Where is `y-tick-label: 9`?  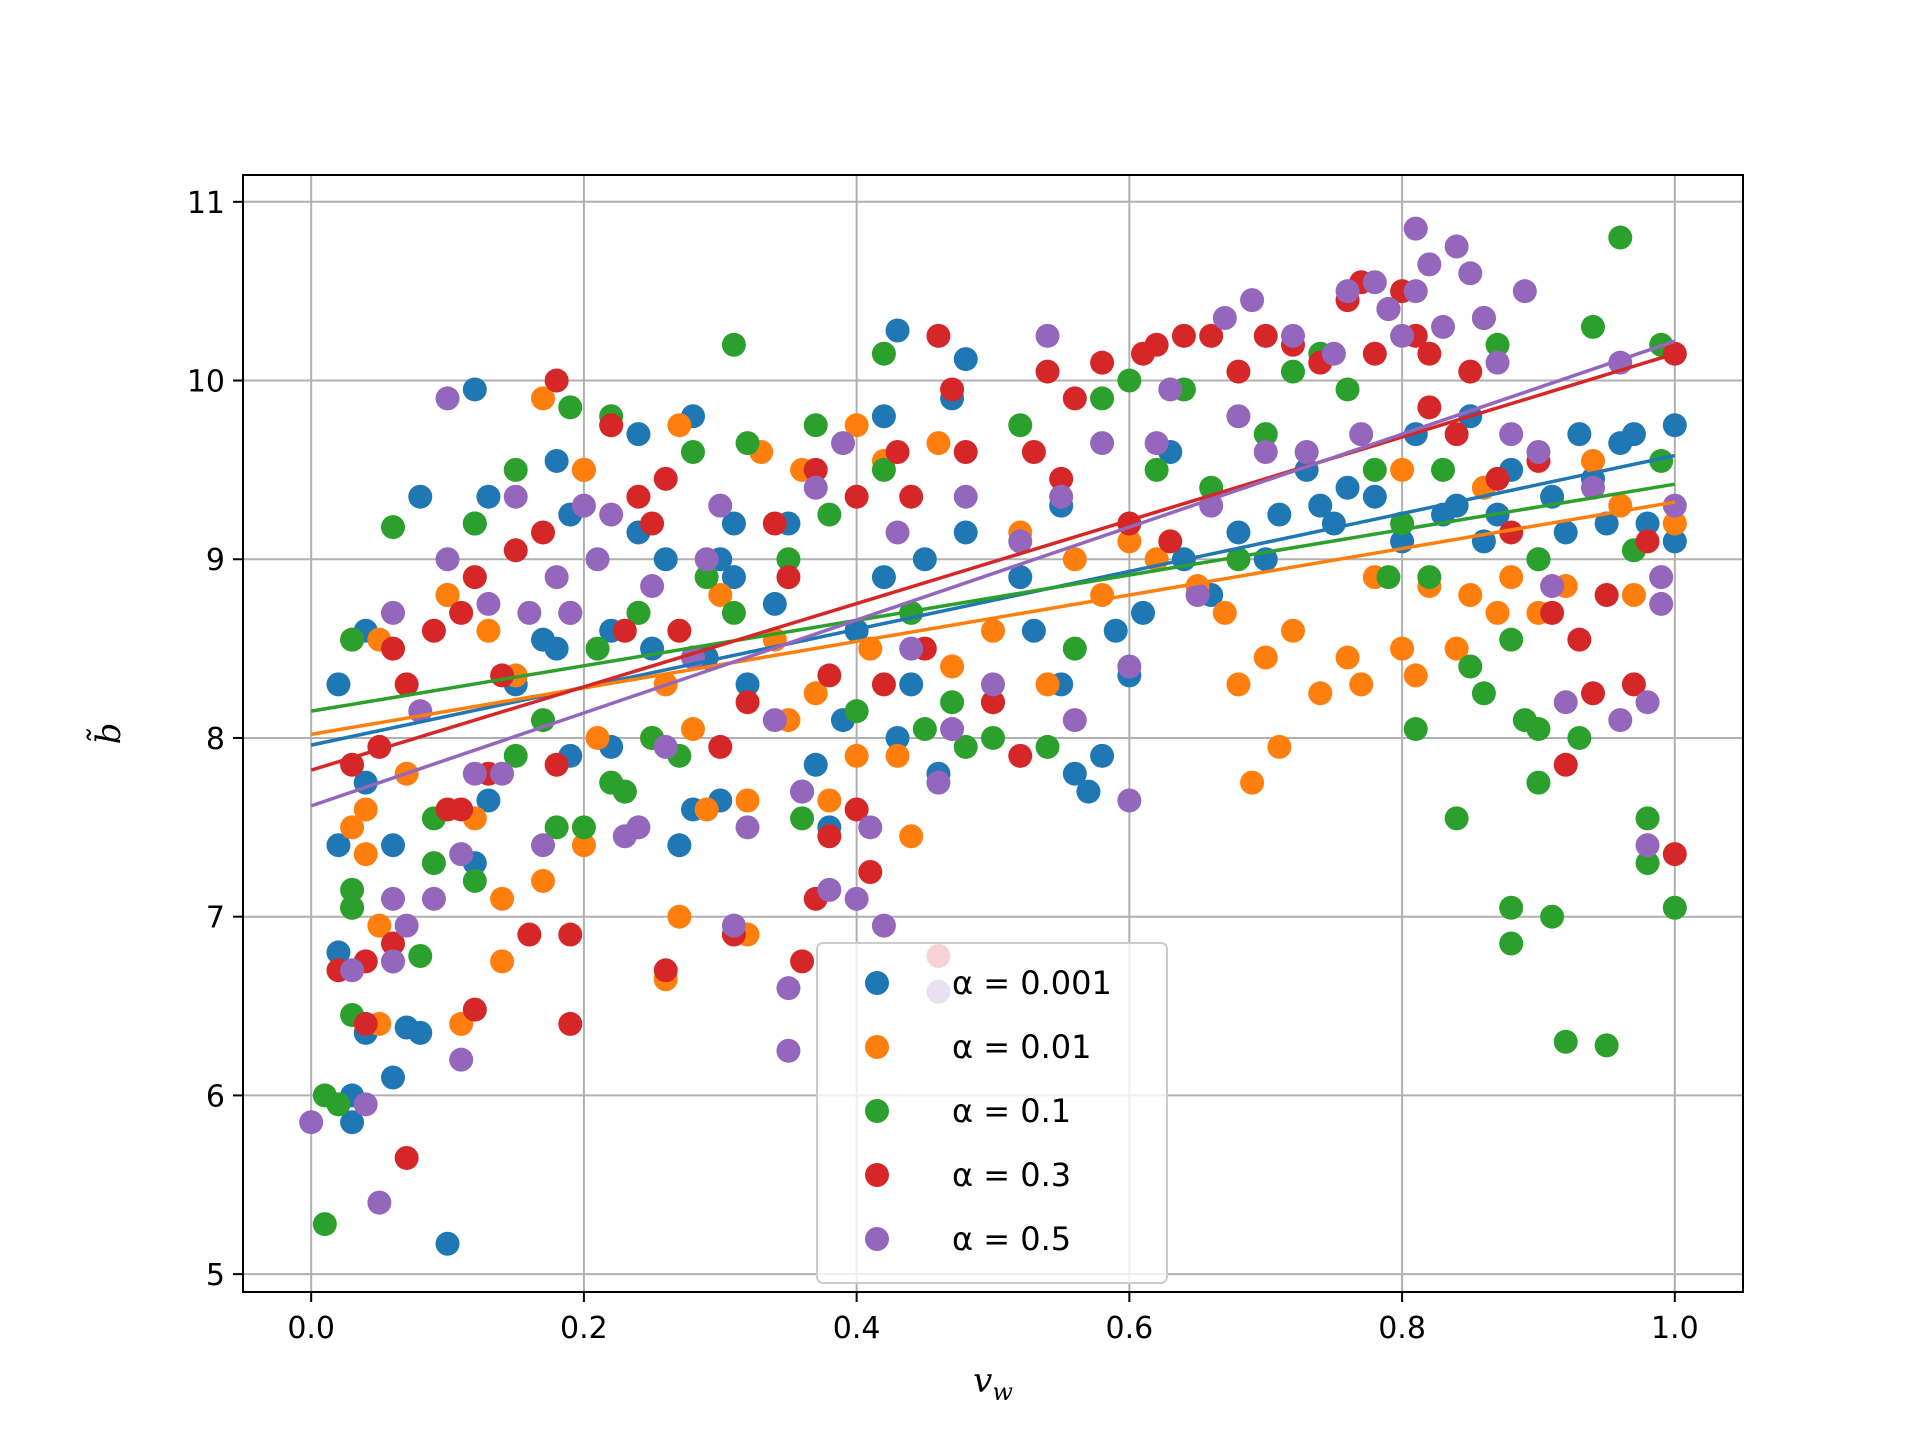 y-tick-label: 9 is located at coordinates (215, 560).